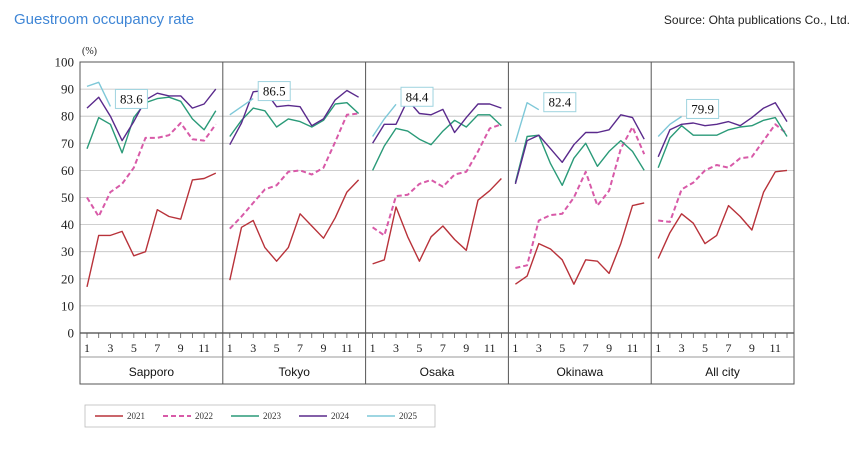  What do you see at coordinates (340, 416) in the screenshot?
I see `legend-label: 2024` at bounding box center [340, 416].